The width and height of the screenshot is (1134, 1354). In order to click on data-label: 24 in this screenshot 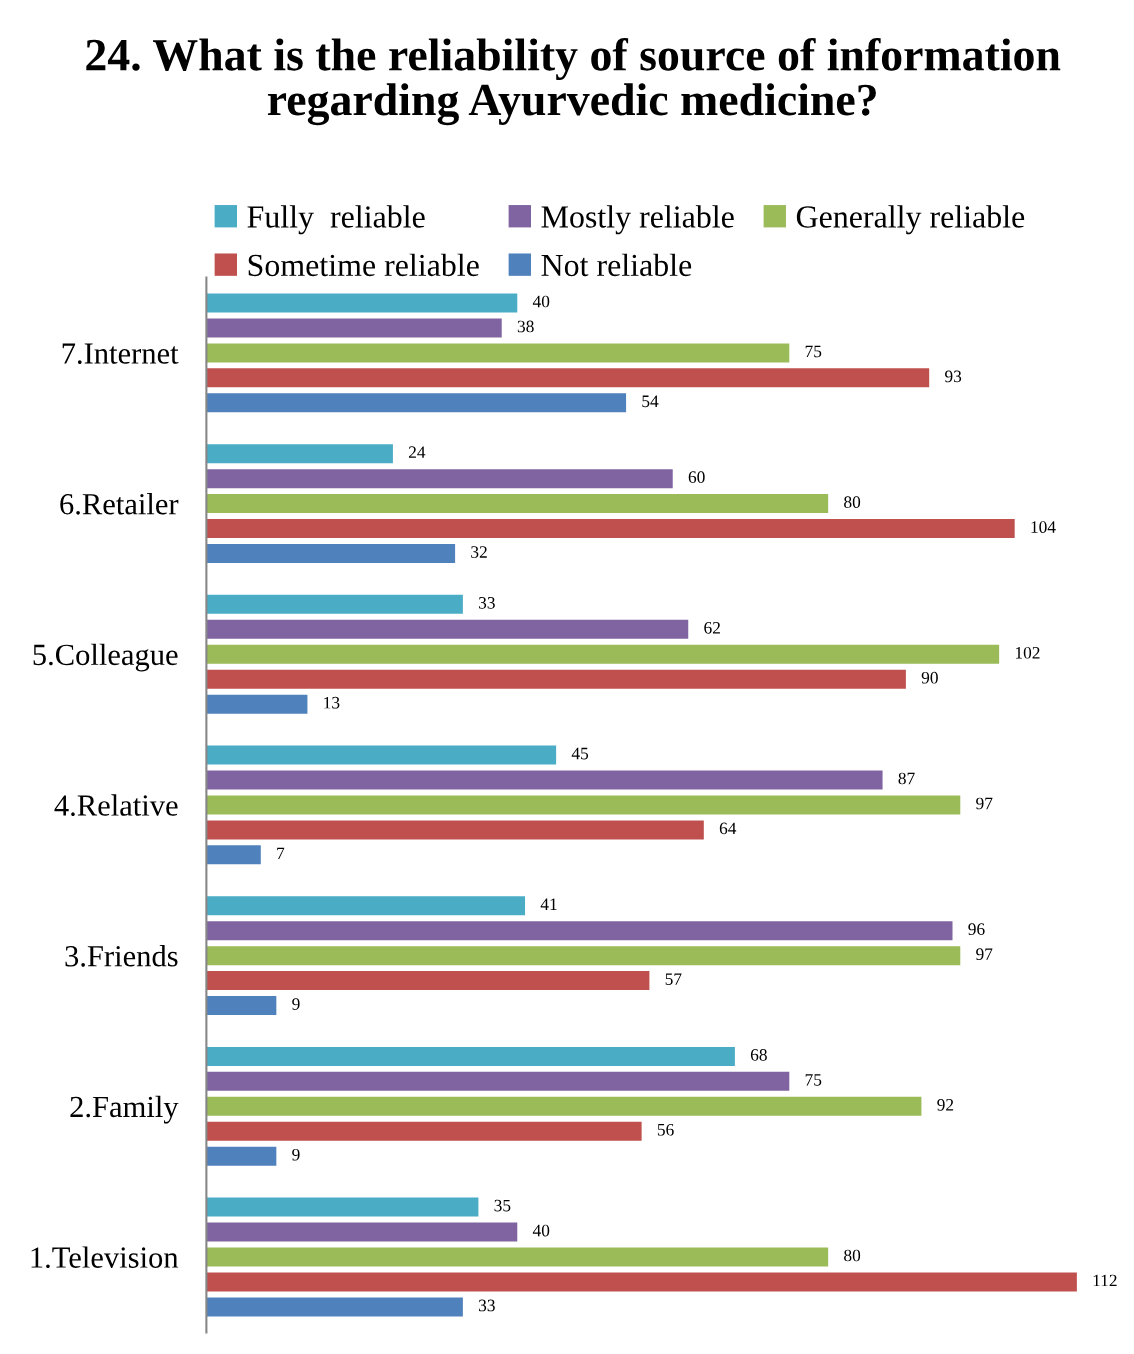, I will do `click(417, 452)`.